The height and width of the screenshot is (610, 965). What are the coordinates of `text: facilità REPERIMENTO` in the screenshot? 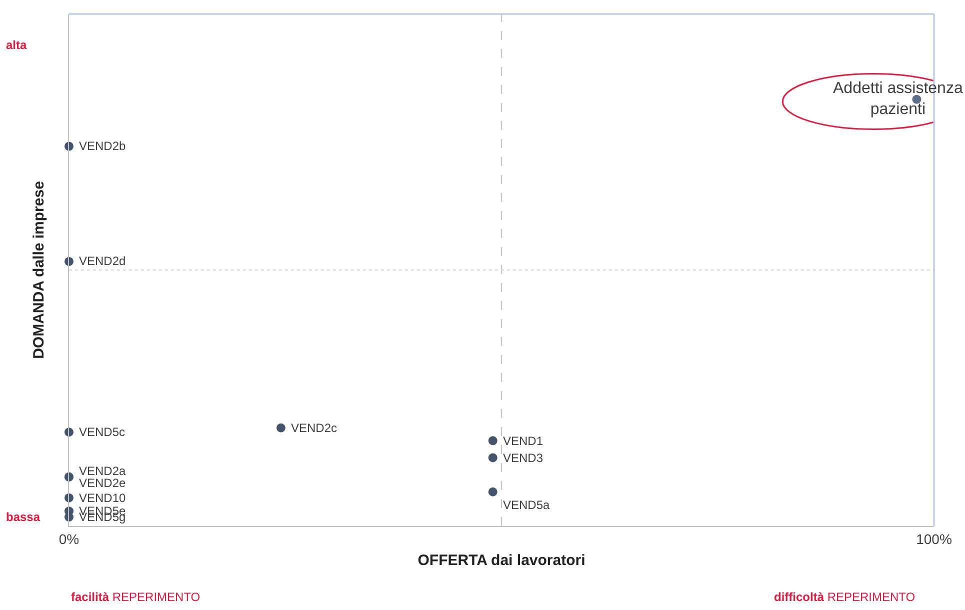 It's located at (135, 597).